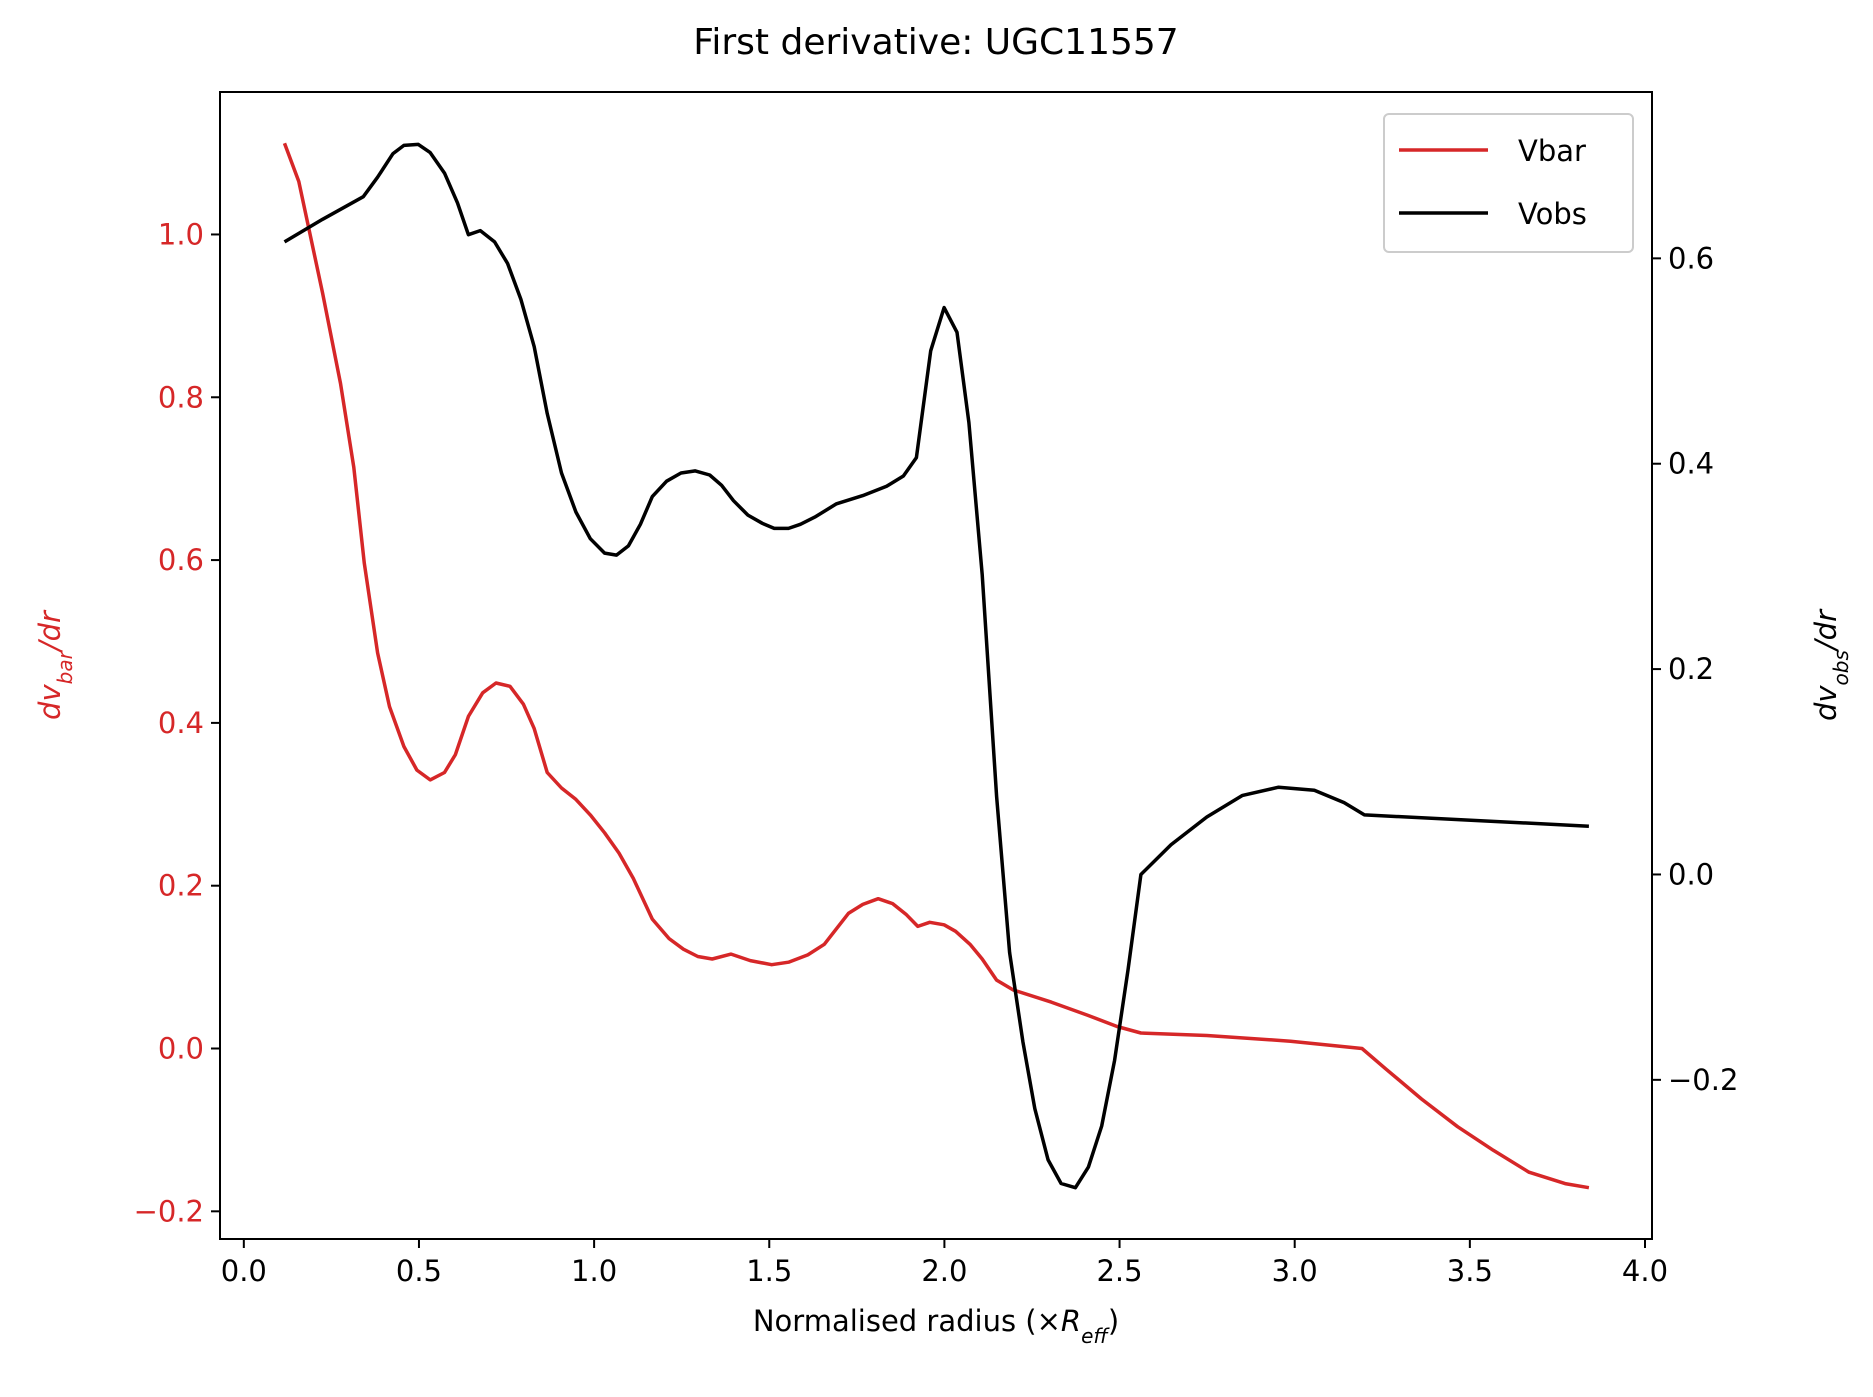 This screenshot has height=1397, width=1873. Describe the element at coordinates (1552, 151) in the screenshot. I see `legend-label: Vbar` at that location.